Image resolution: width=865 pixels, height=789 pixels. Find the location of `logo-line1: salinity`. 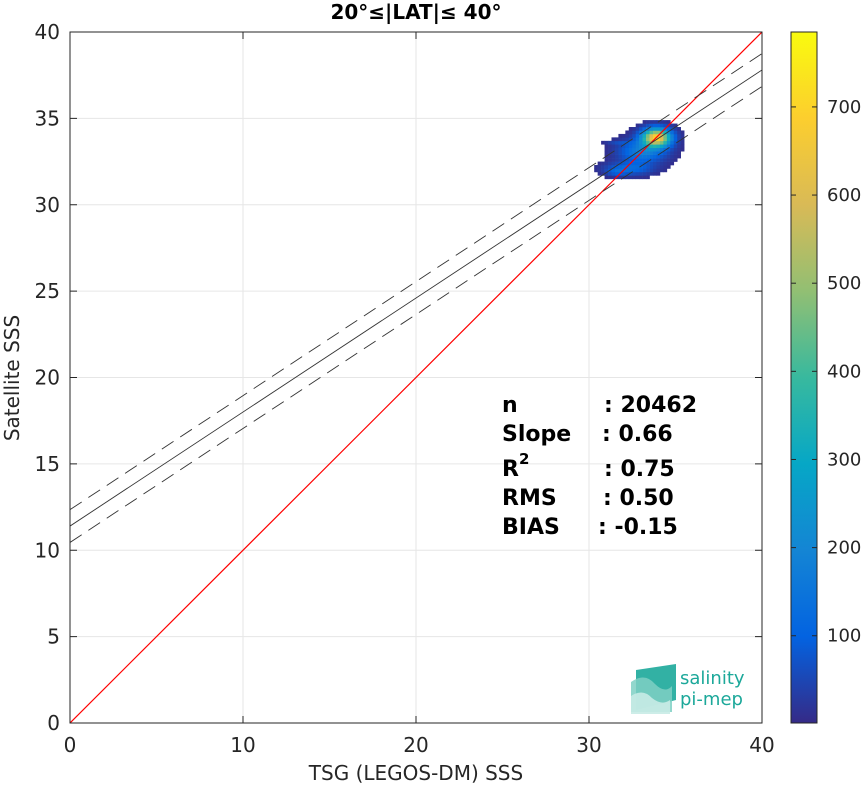

logo-line1: salinity is located at coordinates (712, 678).